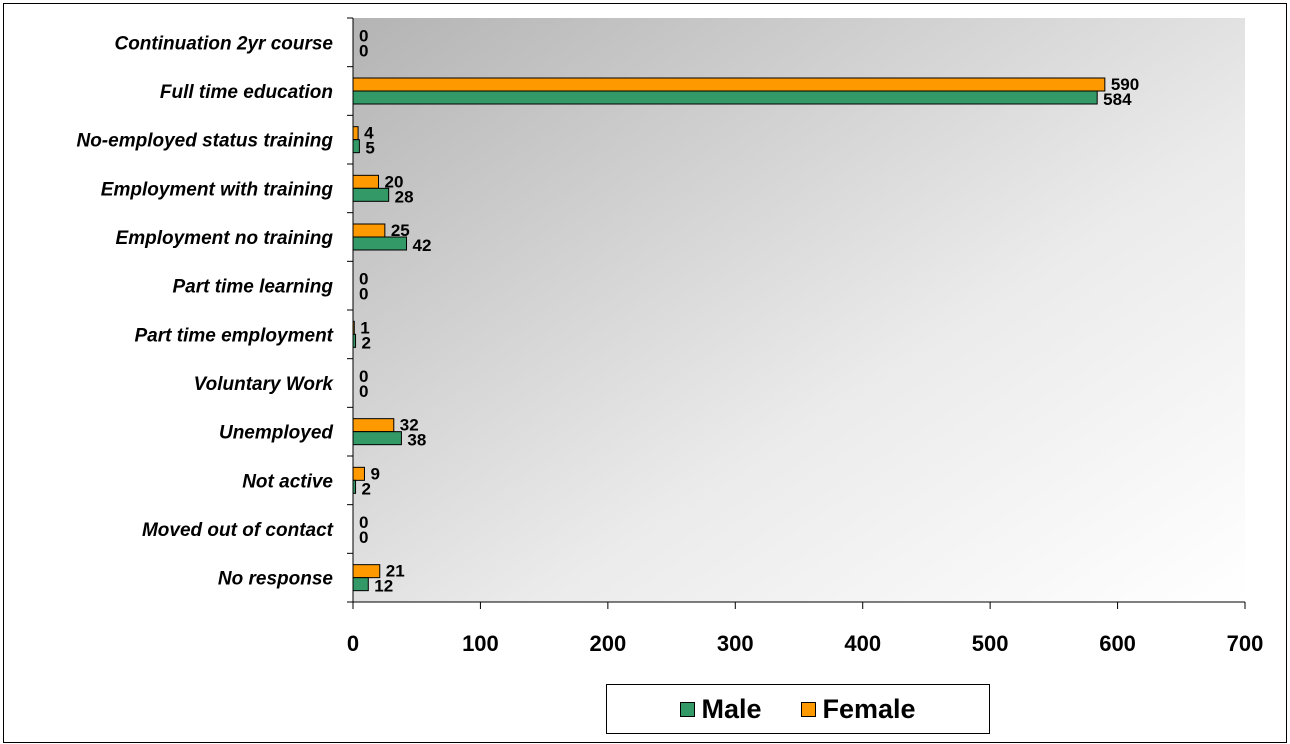 The height and width of the screenshot is (744, 1290). Describe the element at coordinates (204, 141) in the screenshot. I see `category-label: No-employed status training` at that location.